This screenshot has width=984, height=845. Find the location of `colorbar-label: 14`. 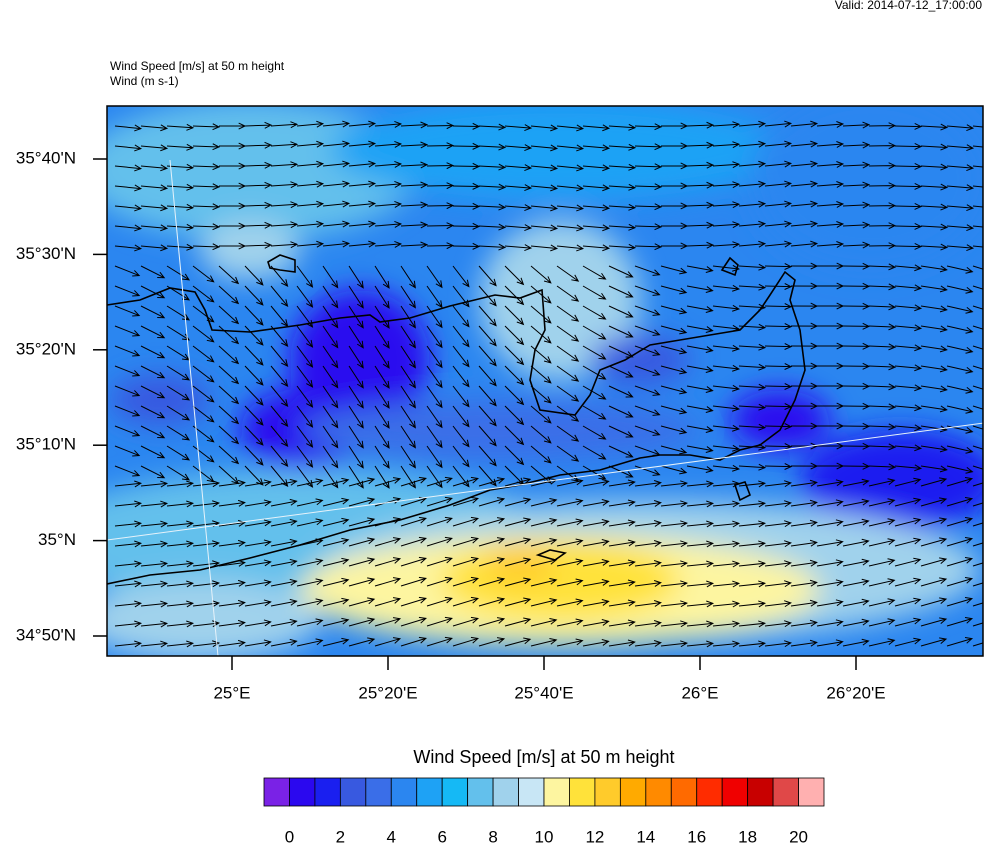

colorbar-label: 14 is located at coordinates (645, 836).